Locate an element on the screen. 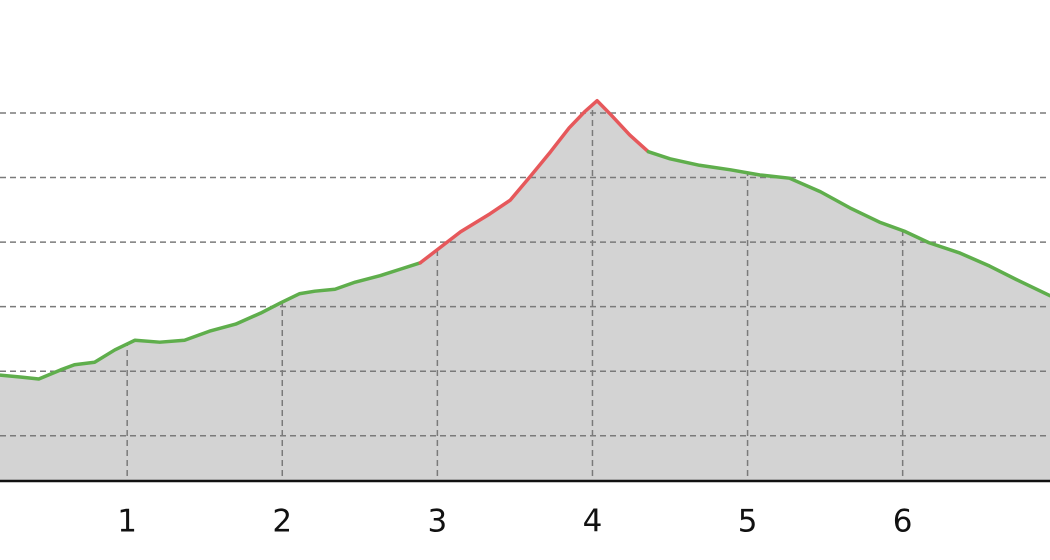 The image size is (1050, 560). x-tick-label: 3 is located at coordinates (438, 522).